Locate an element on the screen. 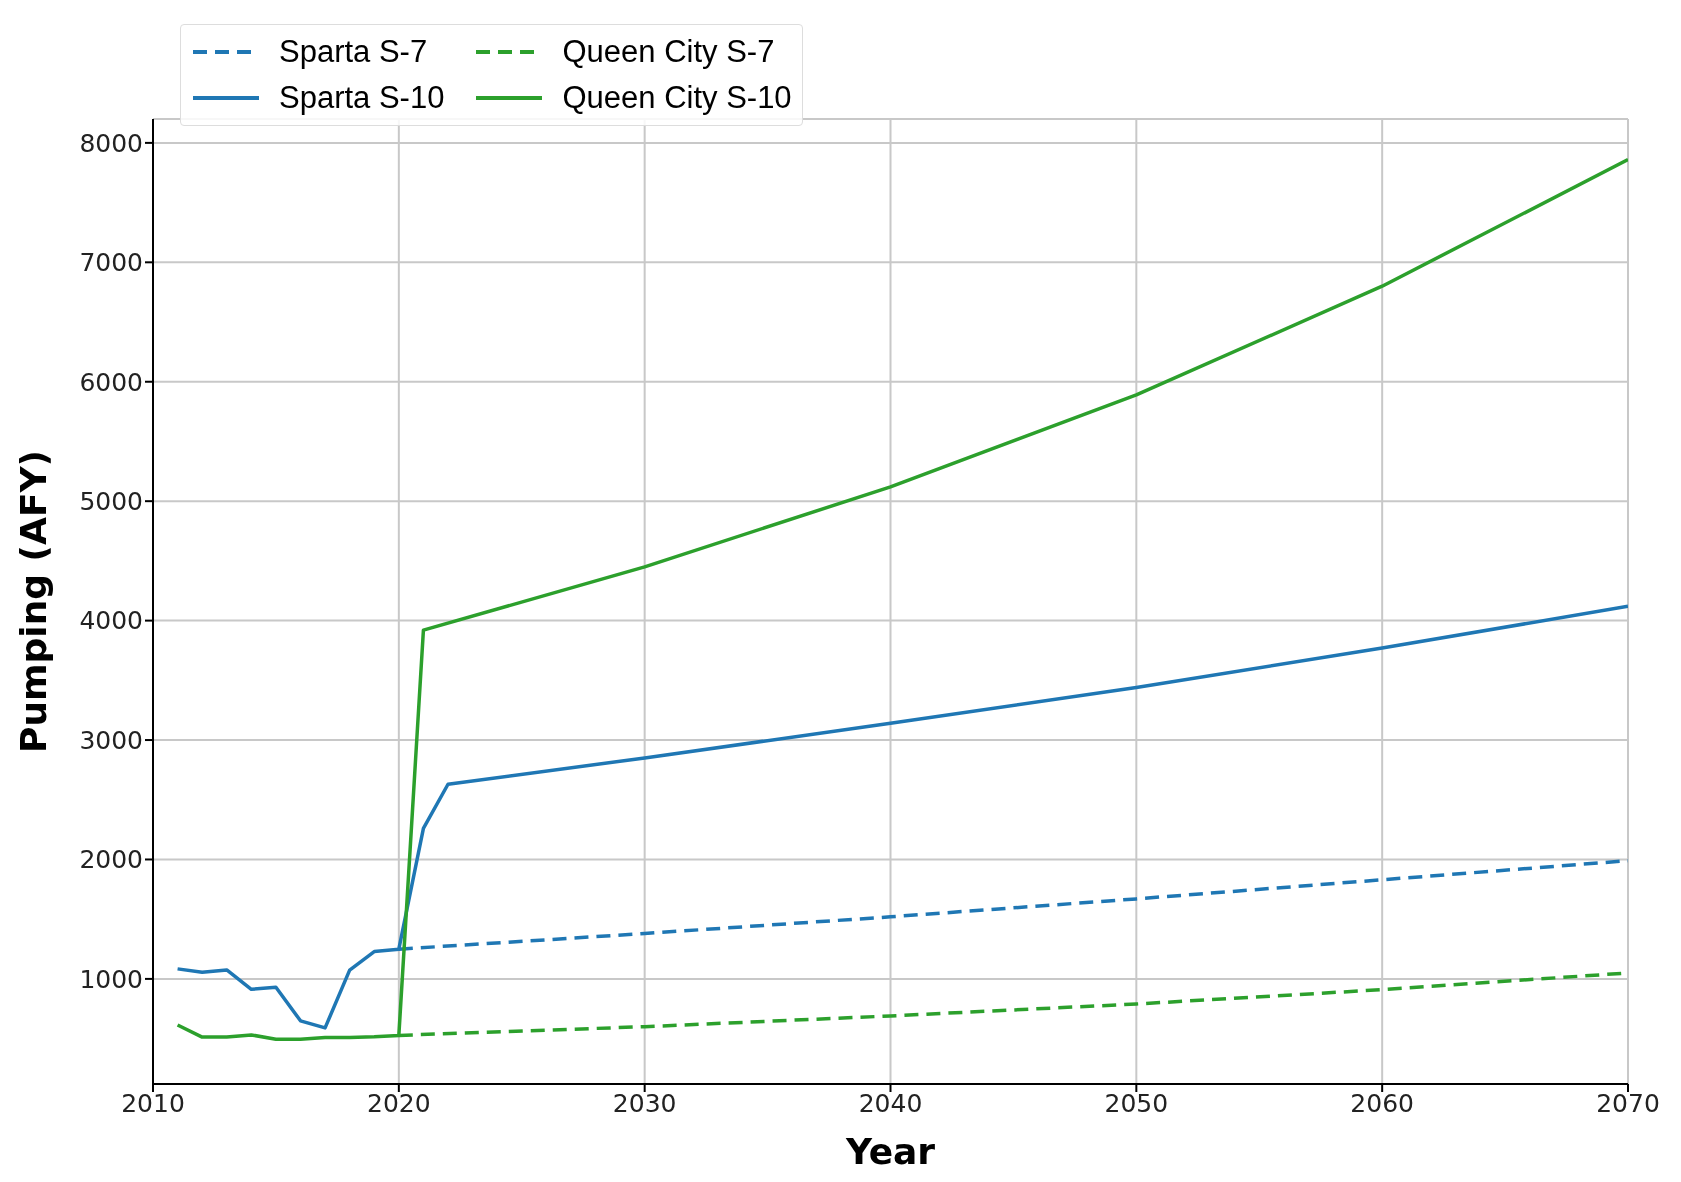 Image resolution: width=1681 pixels, height=1182 pixels. x-axis-title: Year is located at coordinates (890, 1151).